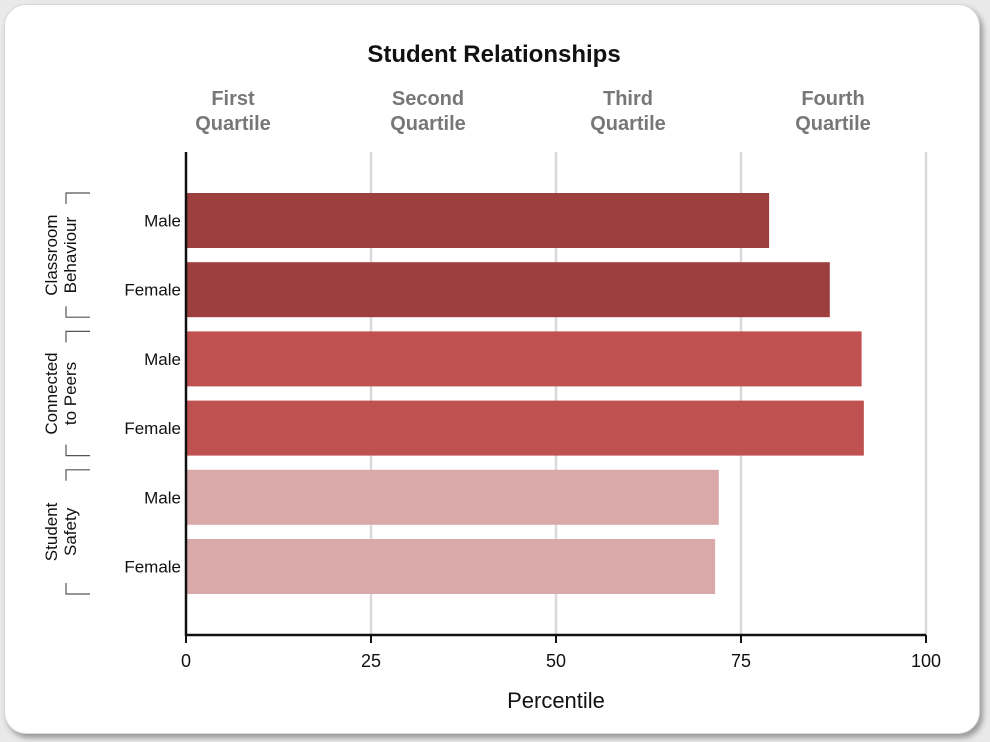  Describe the element at coordinates (833, 111) in the screenshot. I see `quartile-label: Fourth Quartile` at that location.